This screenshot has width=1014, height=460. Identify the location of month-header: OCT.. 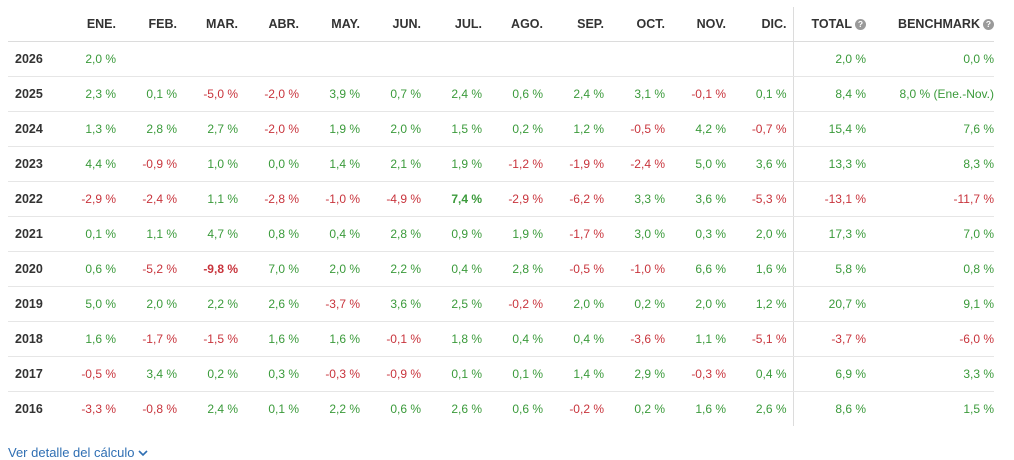
(640, 24).